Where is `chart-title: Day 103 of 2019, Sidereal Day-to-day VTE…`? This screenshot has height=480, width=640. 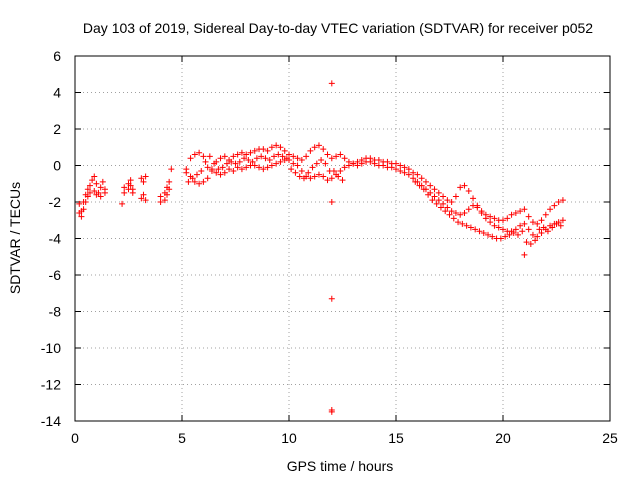
chart-title: Day 103 of 2019, Sidereal Day-to-day VTE… is located at coordinates (338, 28).